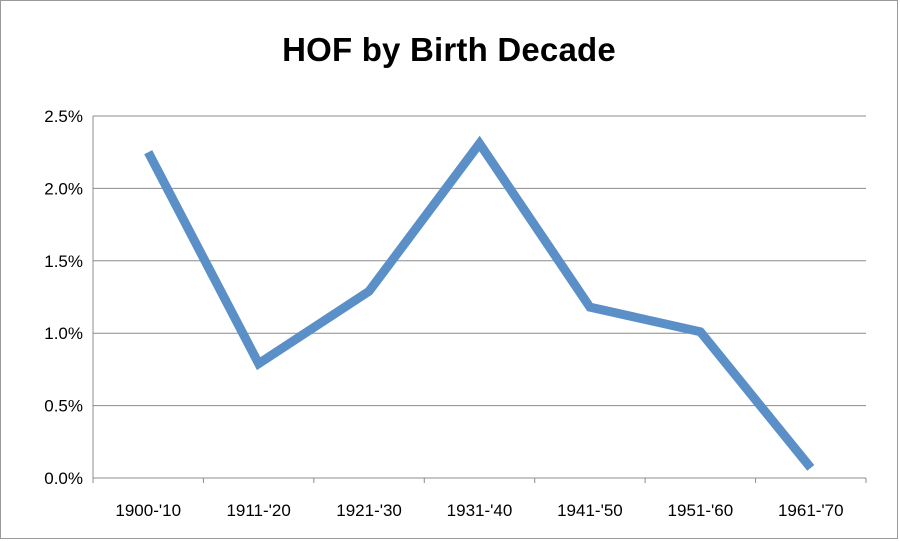 This screenshot has height=541, width=900. Describe the element at coordinates (63, 188) in the screenshot. I see `y-tick-label: 2.0%` at that location.